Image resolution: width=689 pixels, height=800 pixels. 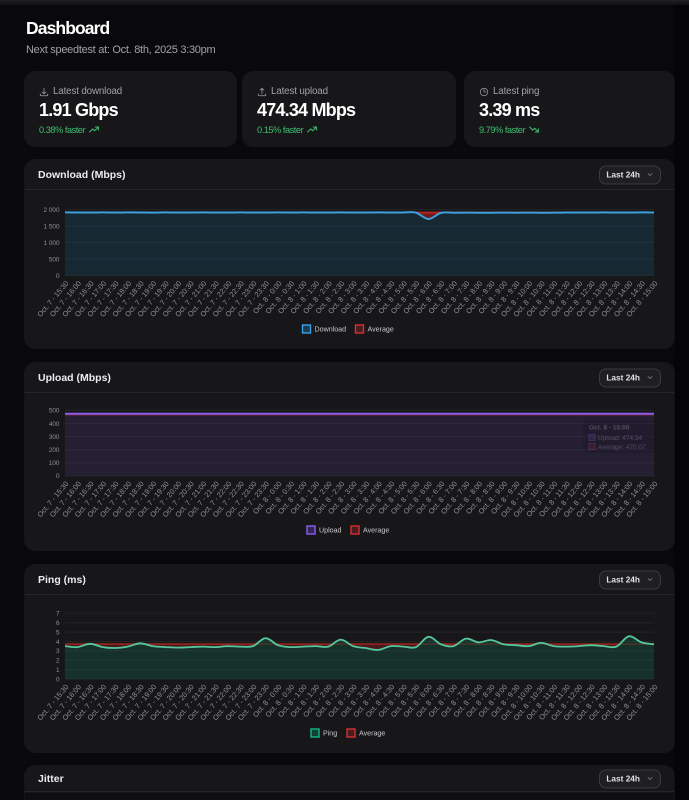 I want to click on svg-text: 1 500, so click(x=52, y=226).